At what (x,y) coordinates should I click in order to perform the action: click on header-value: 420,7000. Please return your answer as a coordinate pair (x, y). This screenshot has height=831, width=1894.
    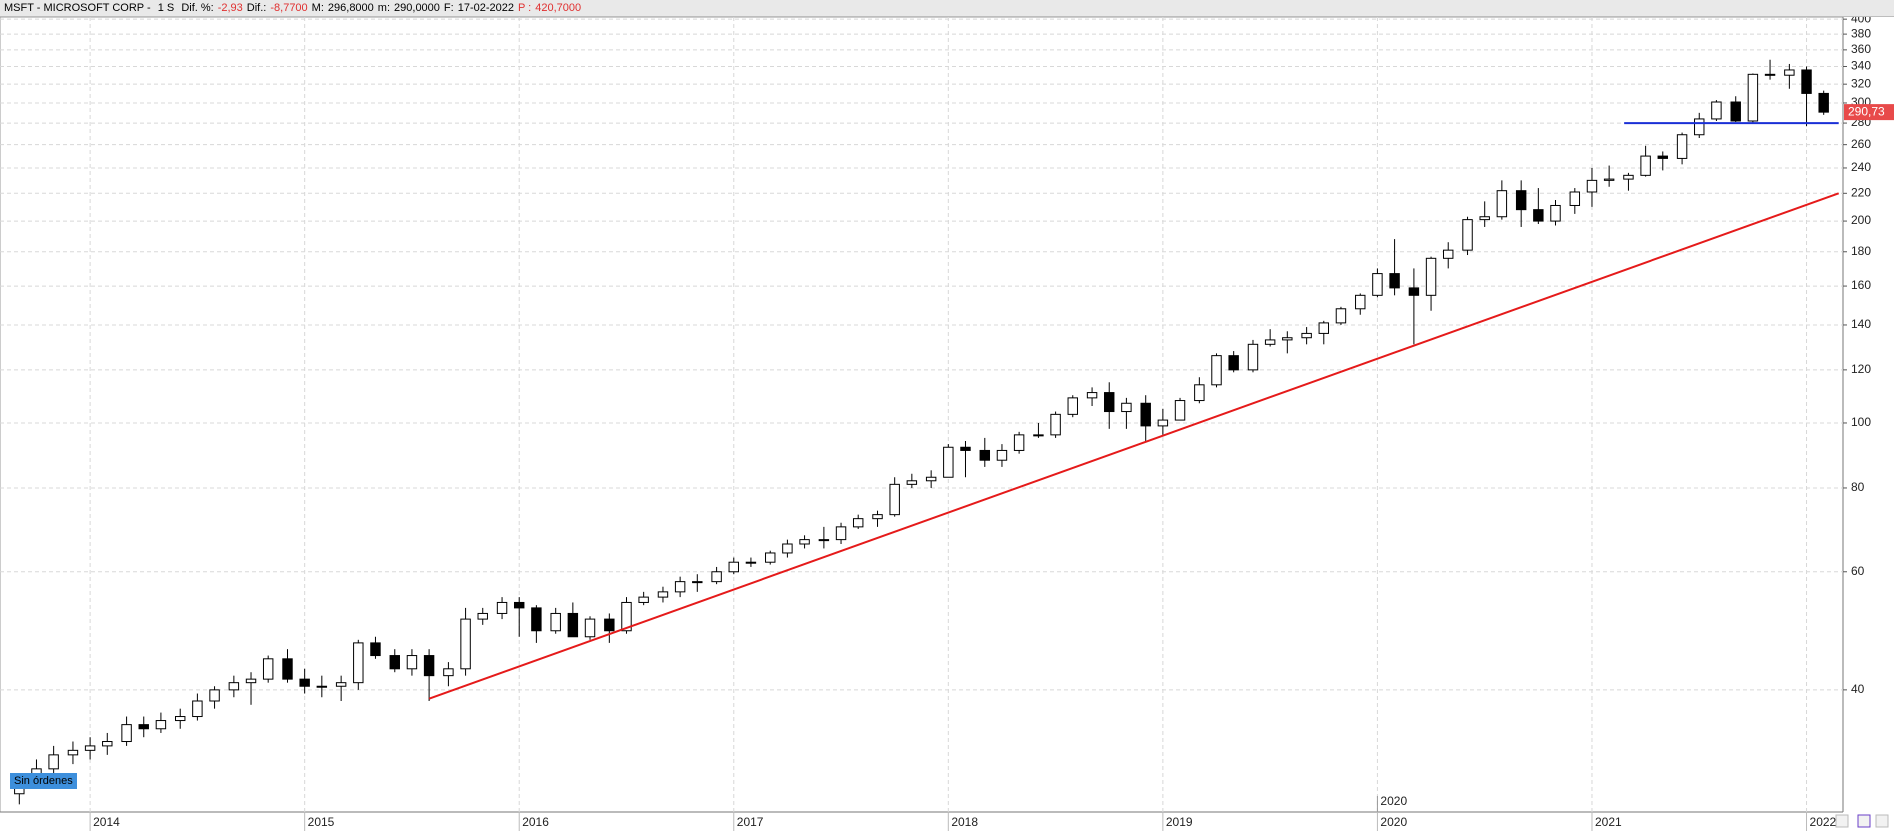
    Looking at the image, I should click on (558, 8).